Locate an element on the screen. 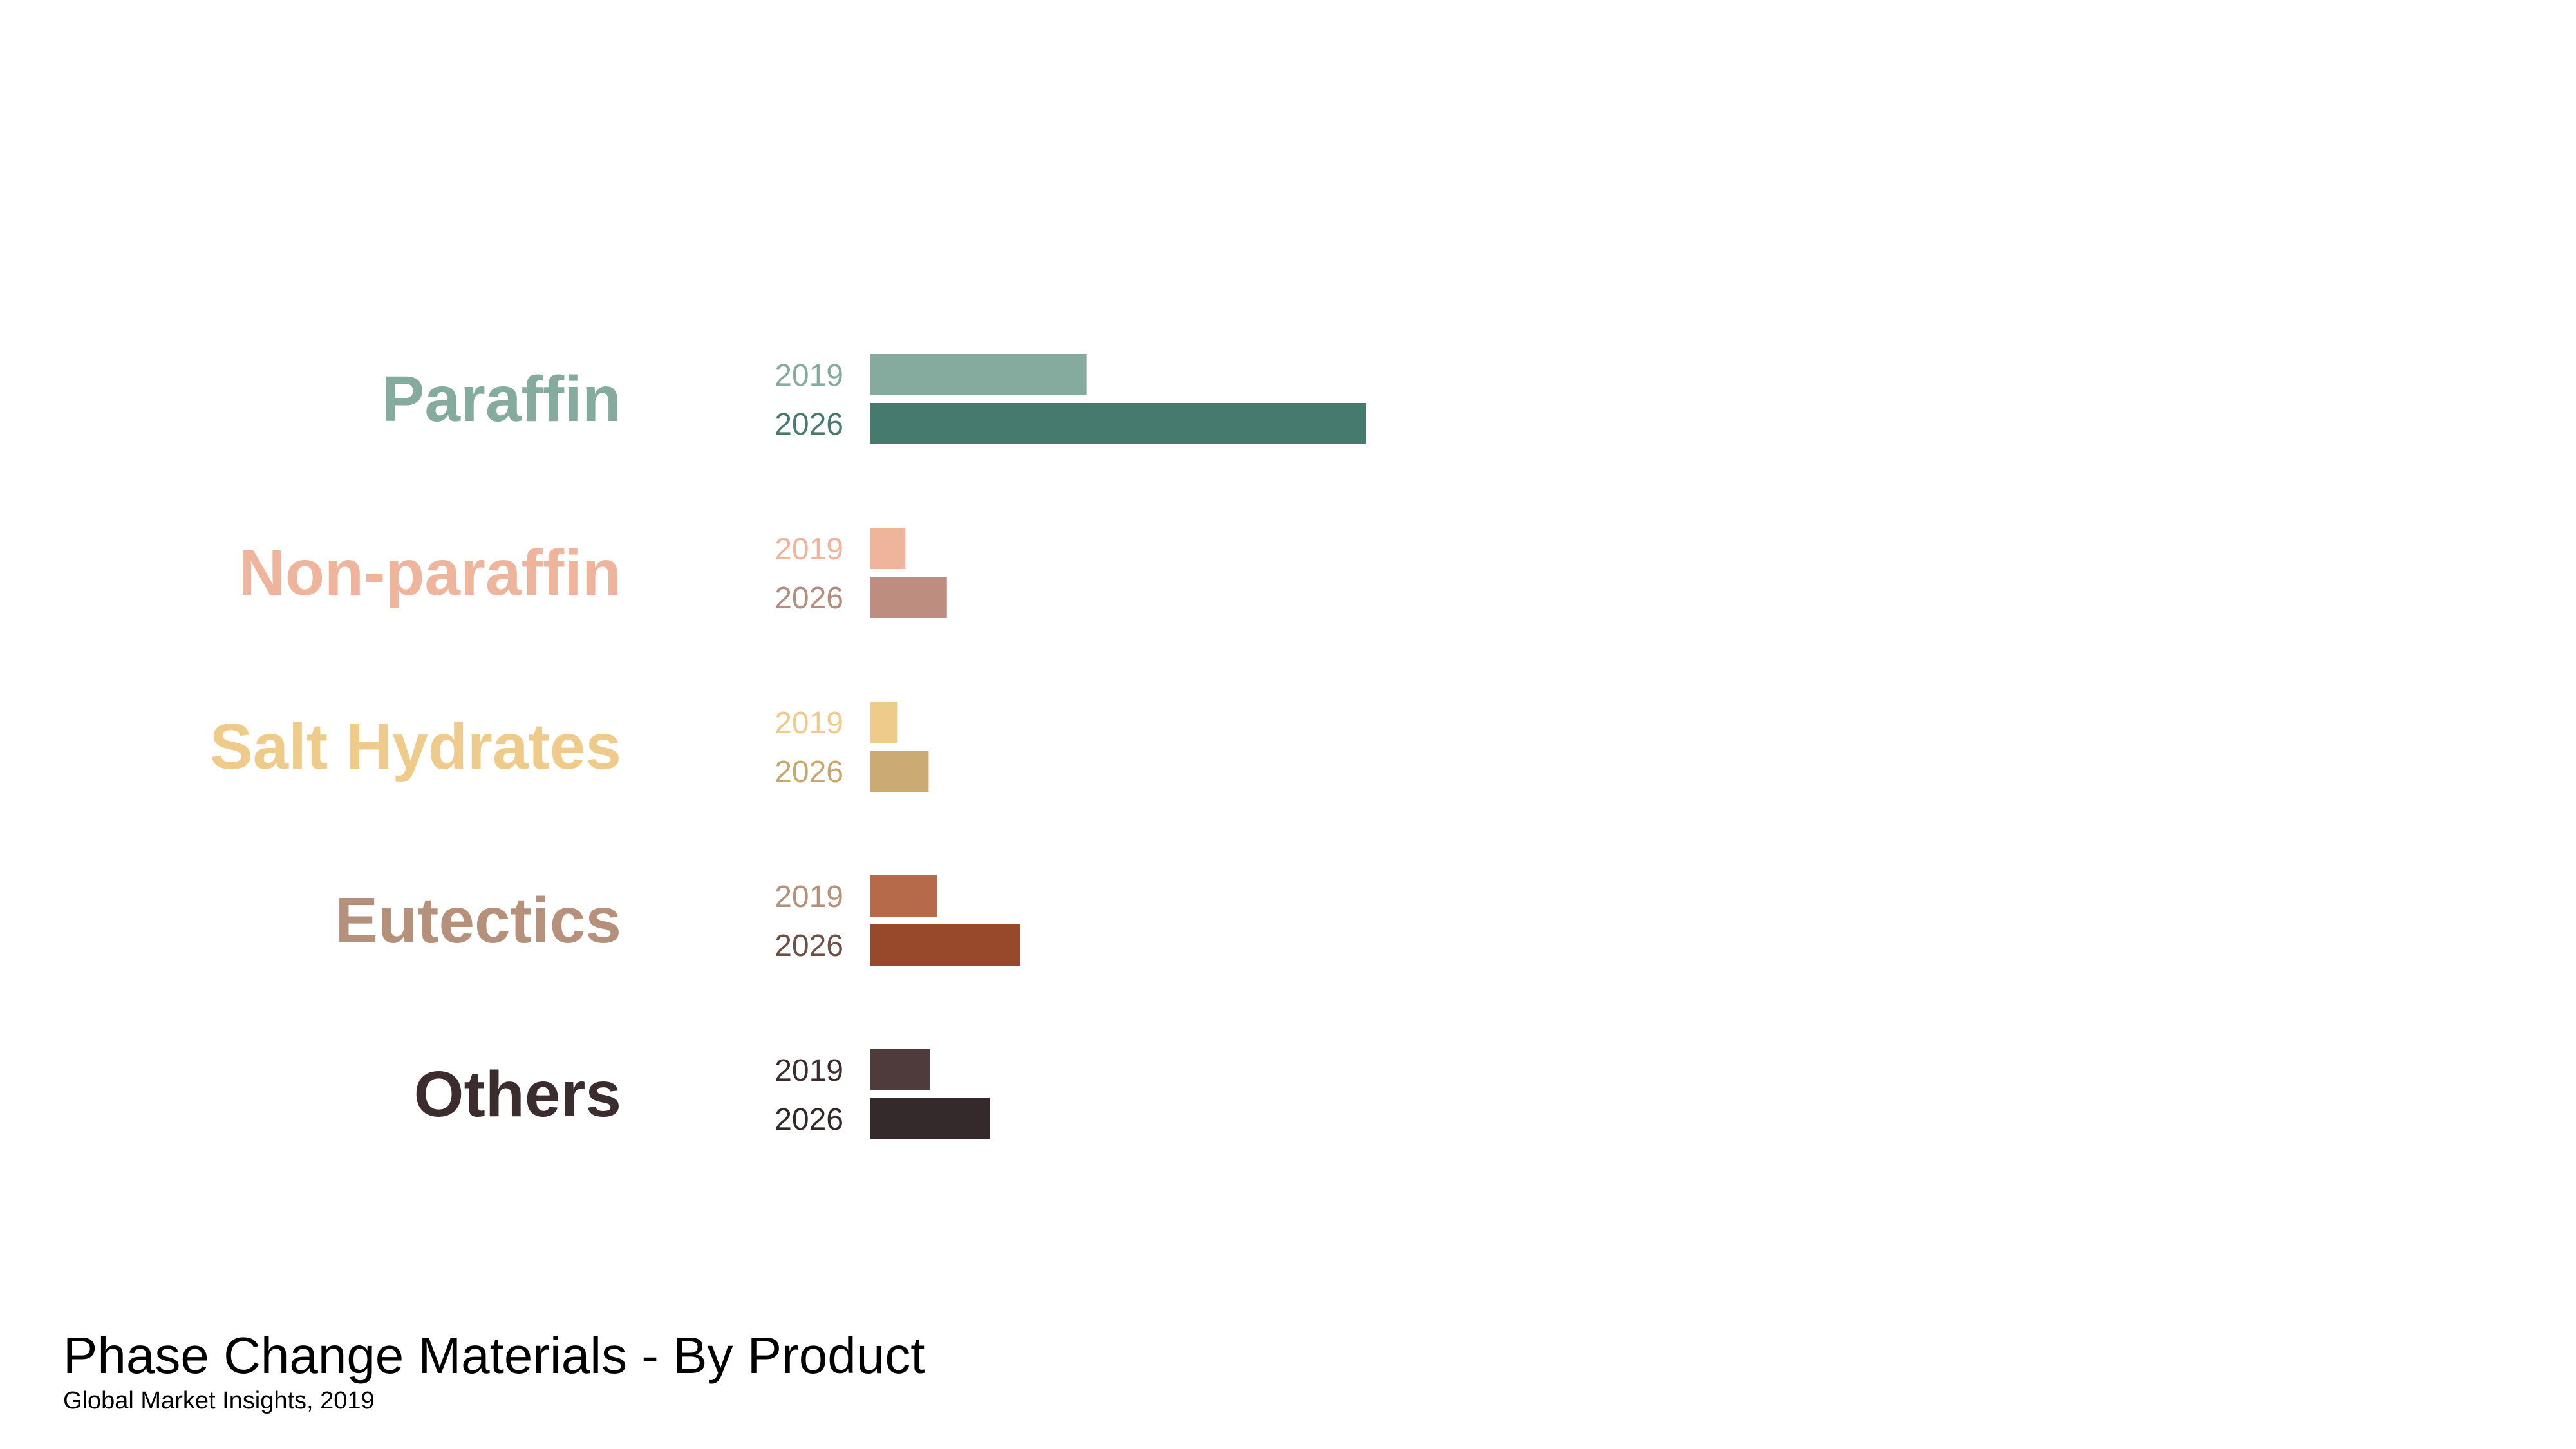  year-label-others-2026: 2026 is located at coordinates (809, 1120).